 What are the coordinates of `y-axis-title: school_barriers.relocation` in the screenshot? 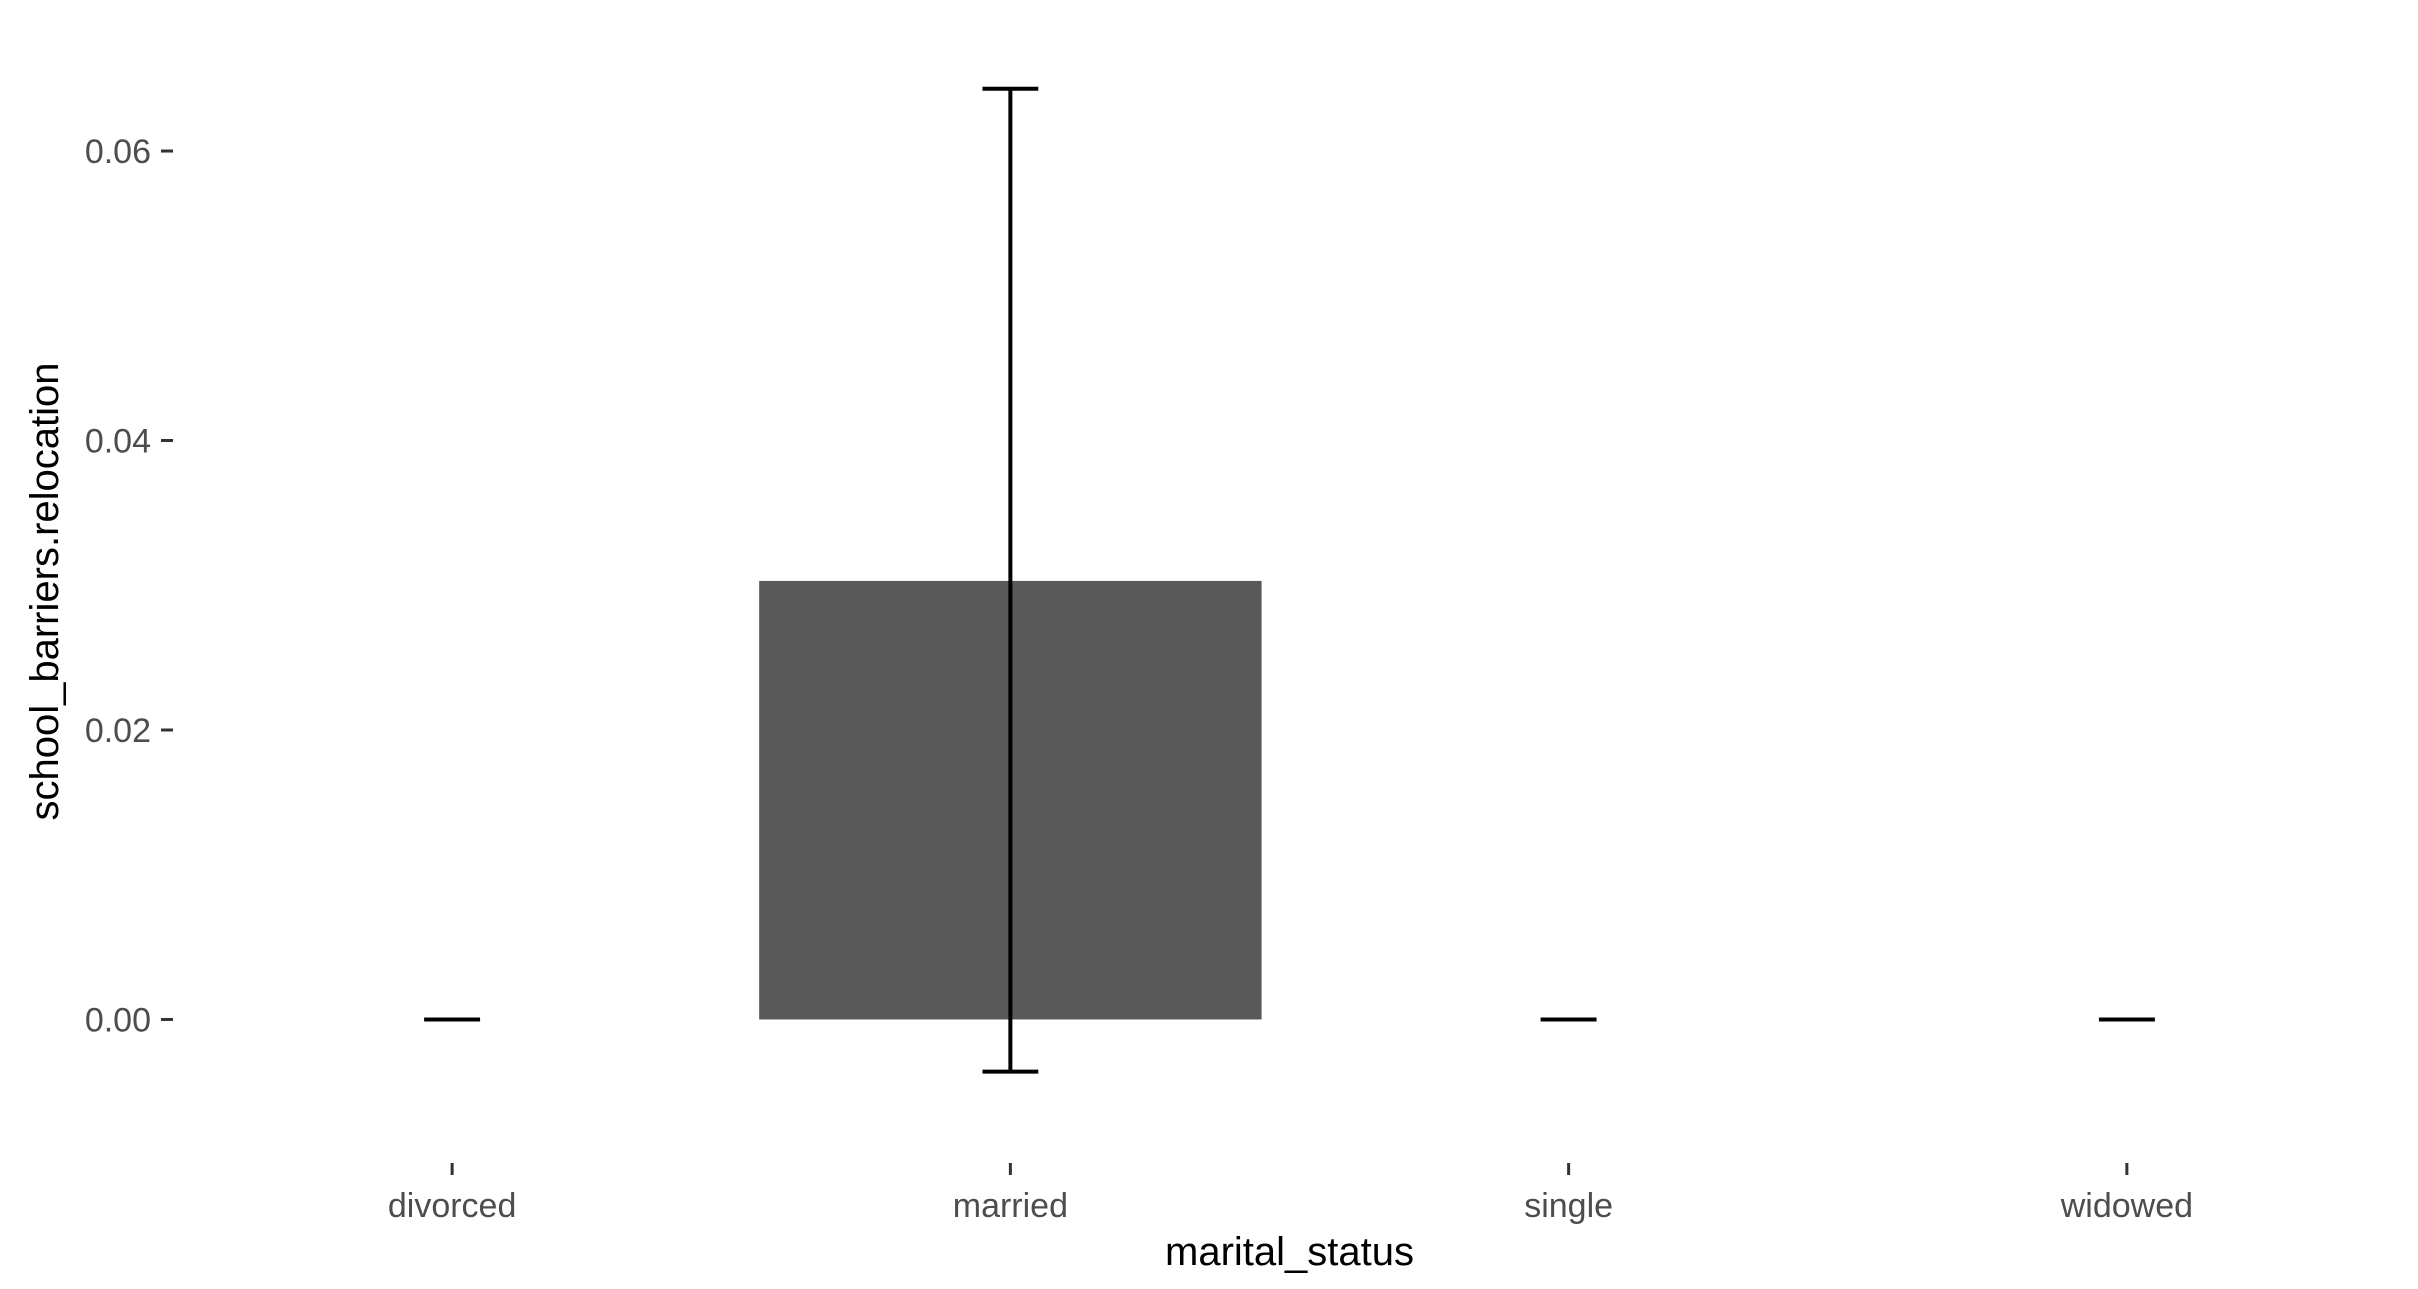 It's located at (45, 591).